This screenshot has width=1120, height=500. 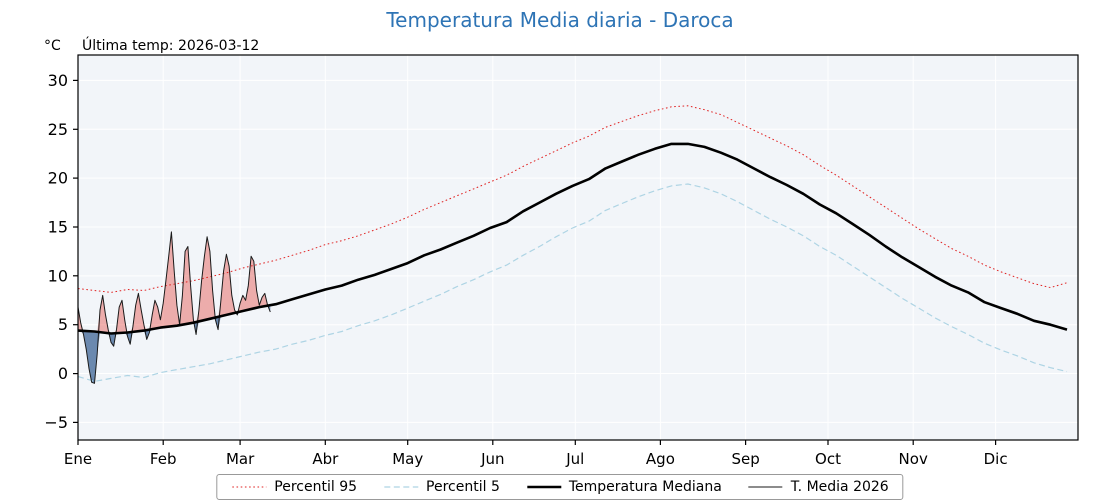 What do you see at coordinates (325, 459) in the screenshot?
I see `x-tick-label: Abr` at bounding box center [325, 459].